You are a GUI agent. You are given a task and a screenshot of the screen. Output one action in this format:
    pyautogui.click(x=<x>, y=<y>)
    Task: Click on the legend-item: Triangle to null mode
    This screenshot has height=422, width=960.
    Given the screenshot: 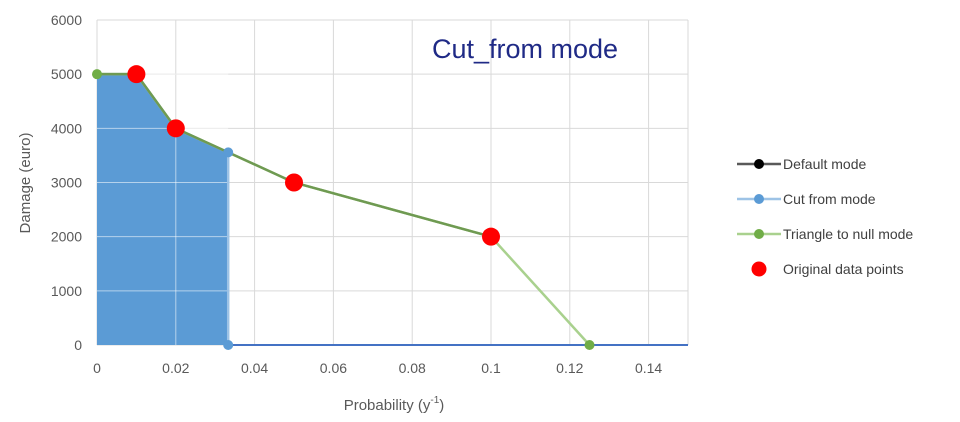 What is the action you would take?
    pyautogui.click(x=825, y=234)
    